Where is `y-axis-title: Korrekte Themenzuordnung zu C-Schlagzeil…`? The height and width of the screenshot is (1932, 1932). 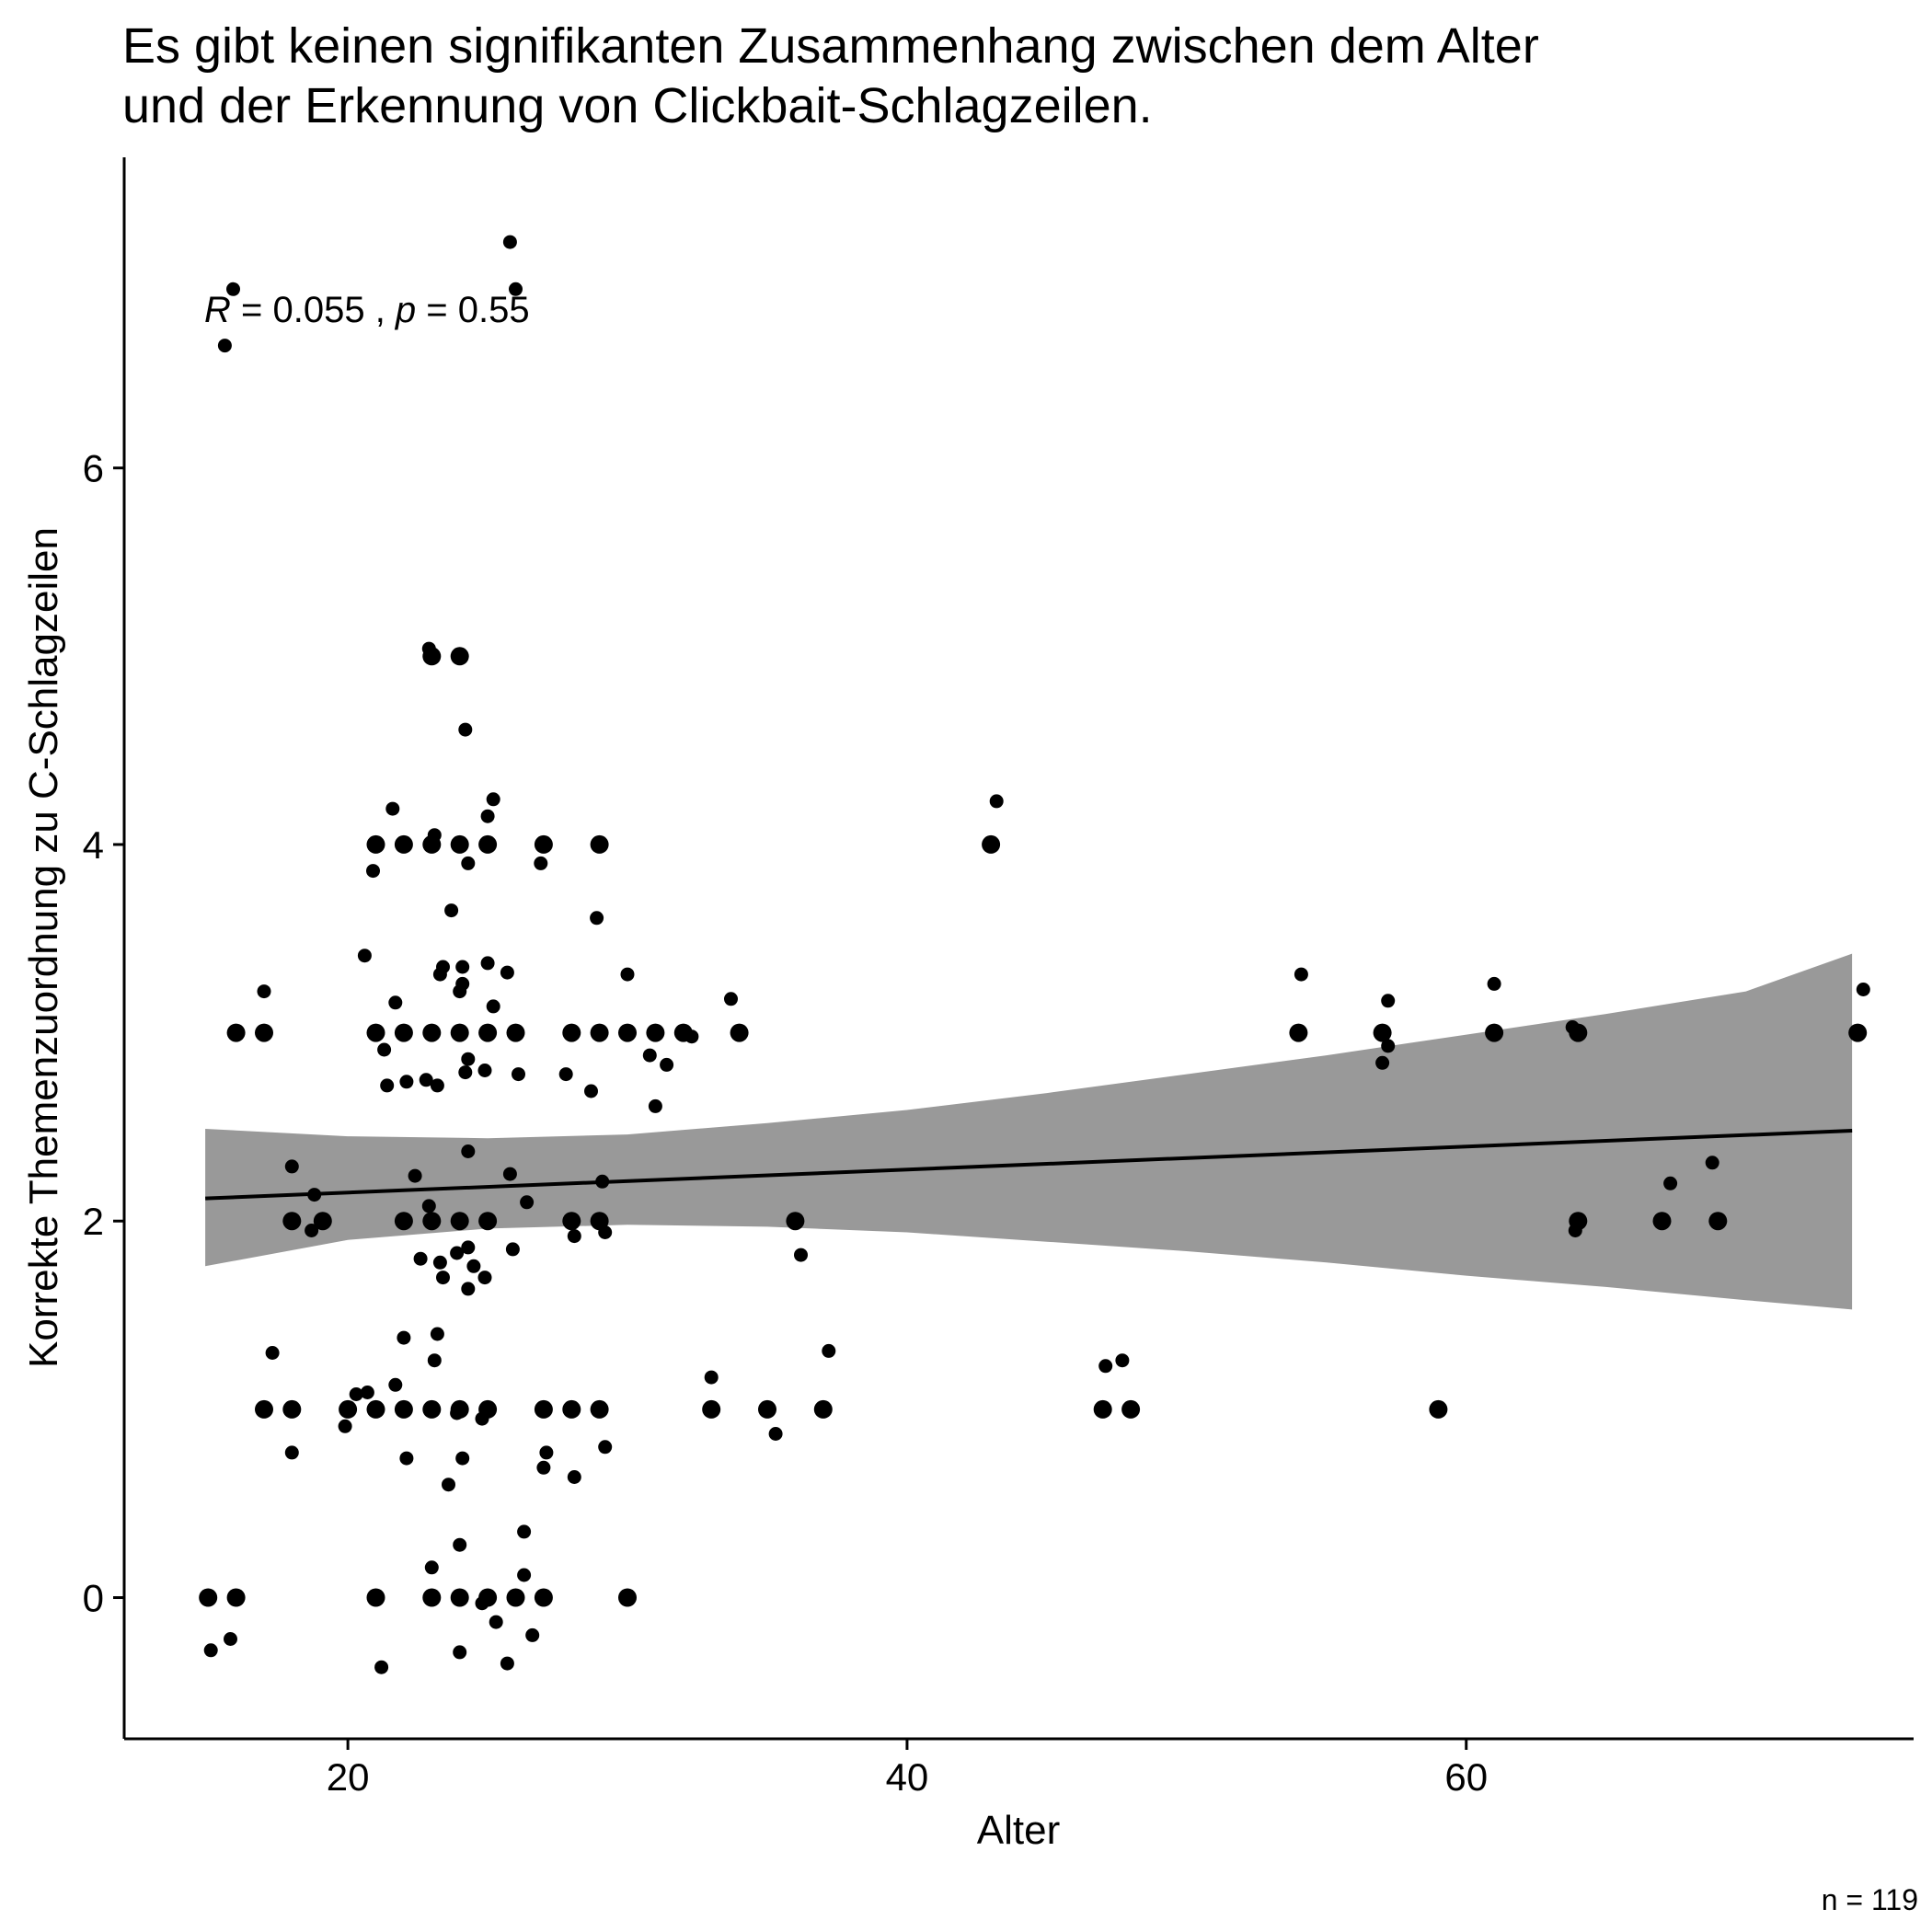 y-axis-title: Korrekte Themenzuordnung zu C-Schlagzeil… is located at coordinates (43, 947).